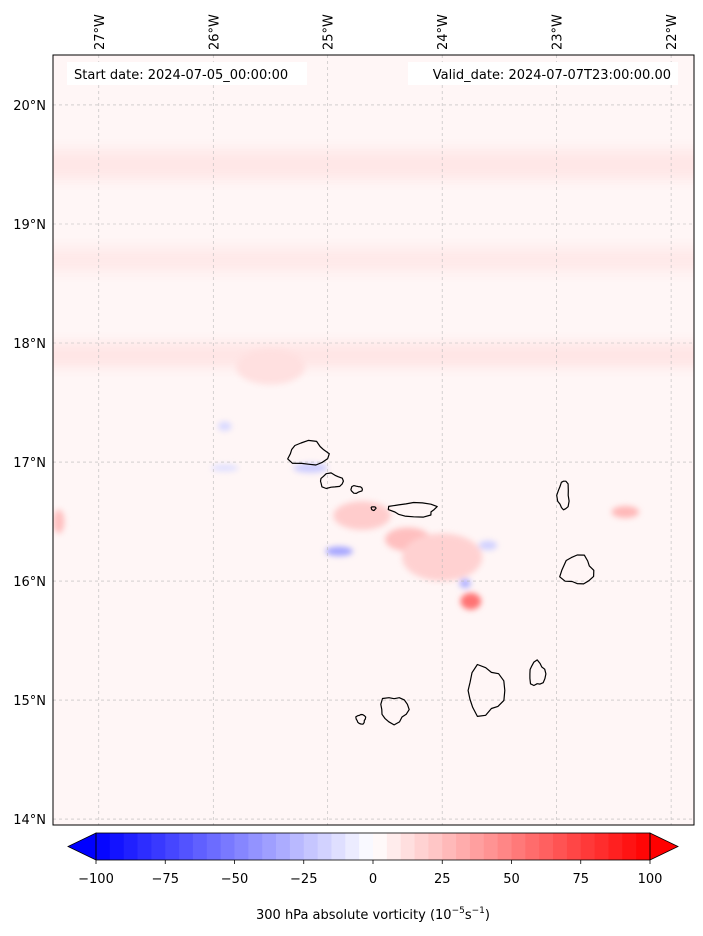 This screenshot has height=936, width=703. Describe the element at coordinates (672, 32) in the screenshot. I see `longitude-tick-label: 22°W` at that location.